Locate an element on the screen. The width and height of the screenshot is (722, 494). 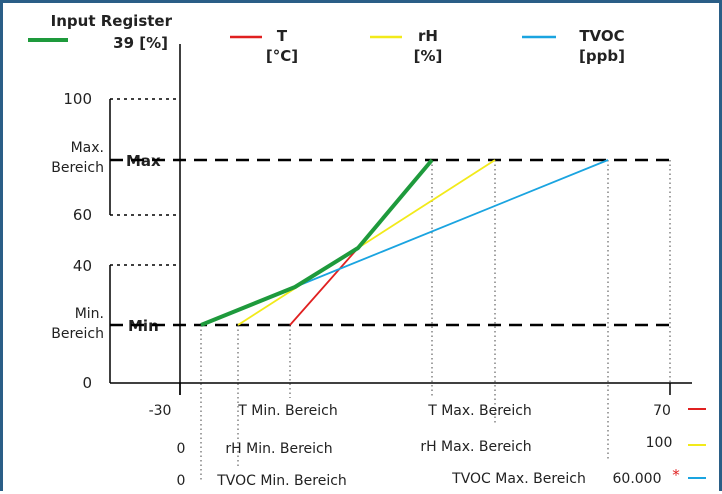
tvoc-start-value: 0 is located at coordinates (181, 481).